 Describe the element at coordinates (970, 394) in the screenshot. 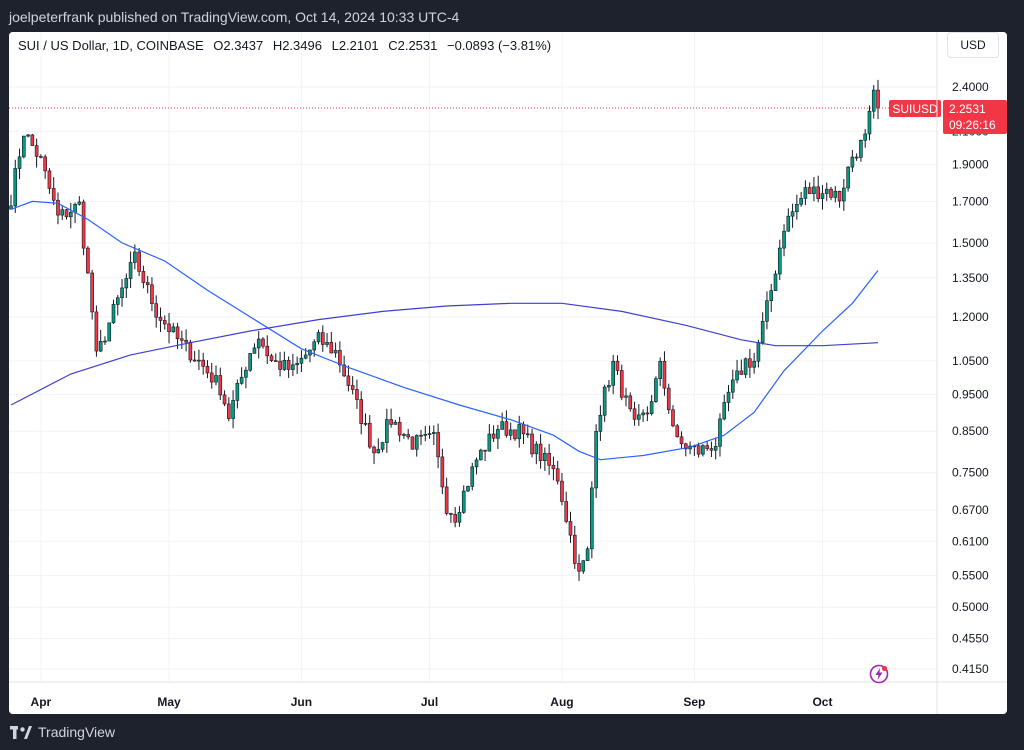

I see `y-tick-label: 0.9500` at that location.